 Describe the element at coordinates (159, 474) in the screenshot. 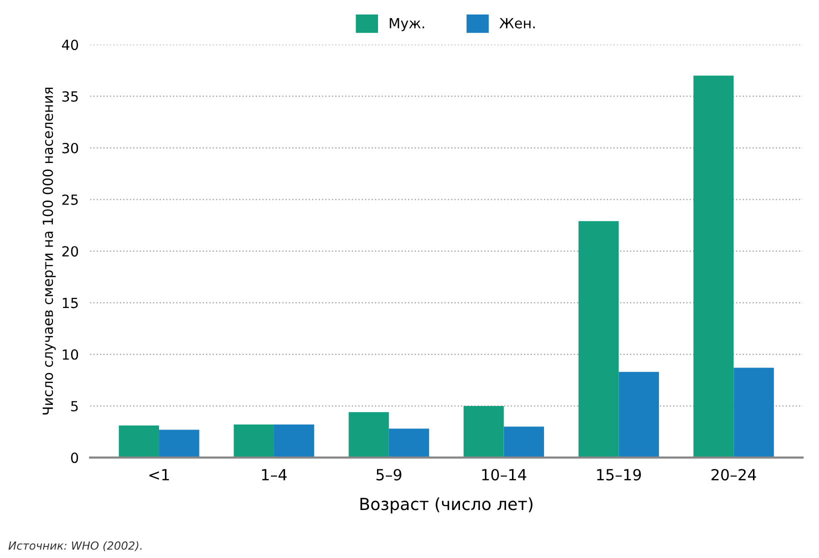

I see `x-tick-label: <1` at that location.